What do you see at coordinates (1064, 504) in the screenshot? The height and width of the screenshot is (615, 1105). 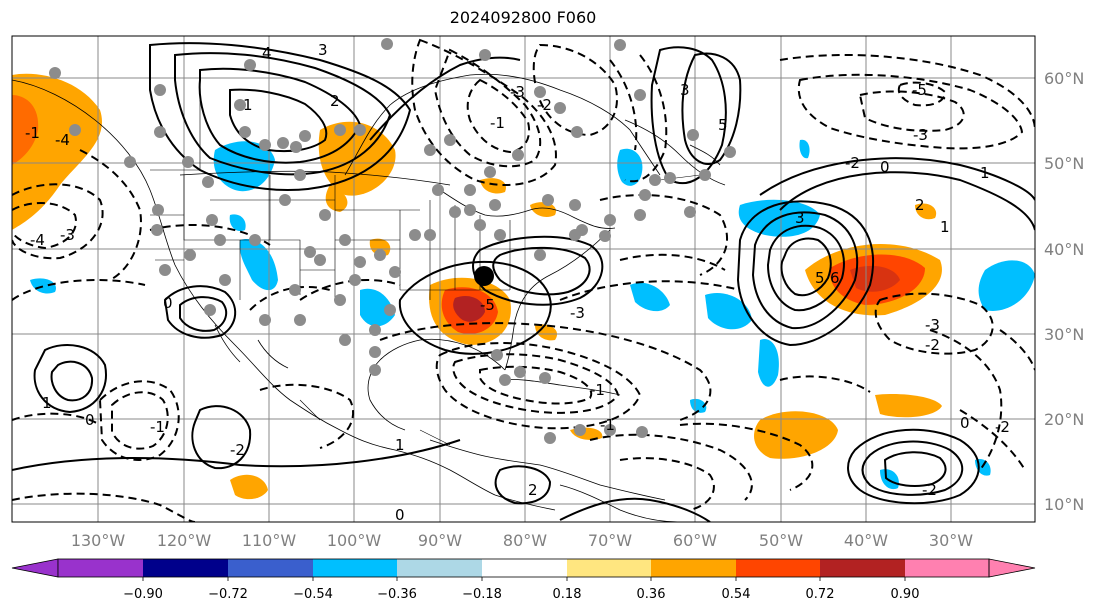 I see `lat-label: 10°N` at bounding box center [1064, 504].